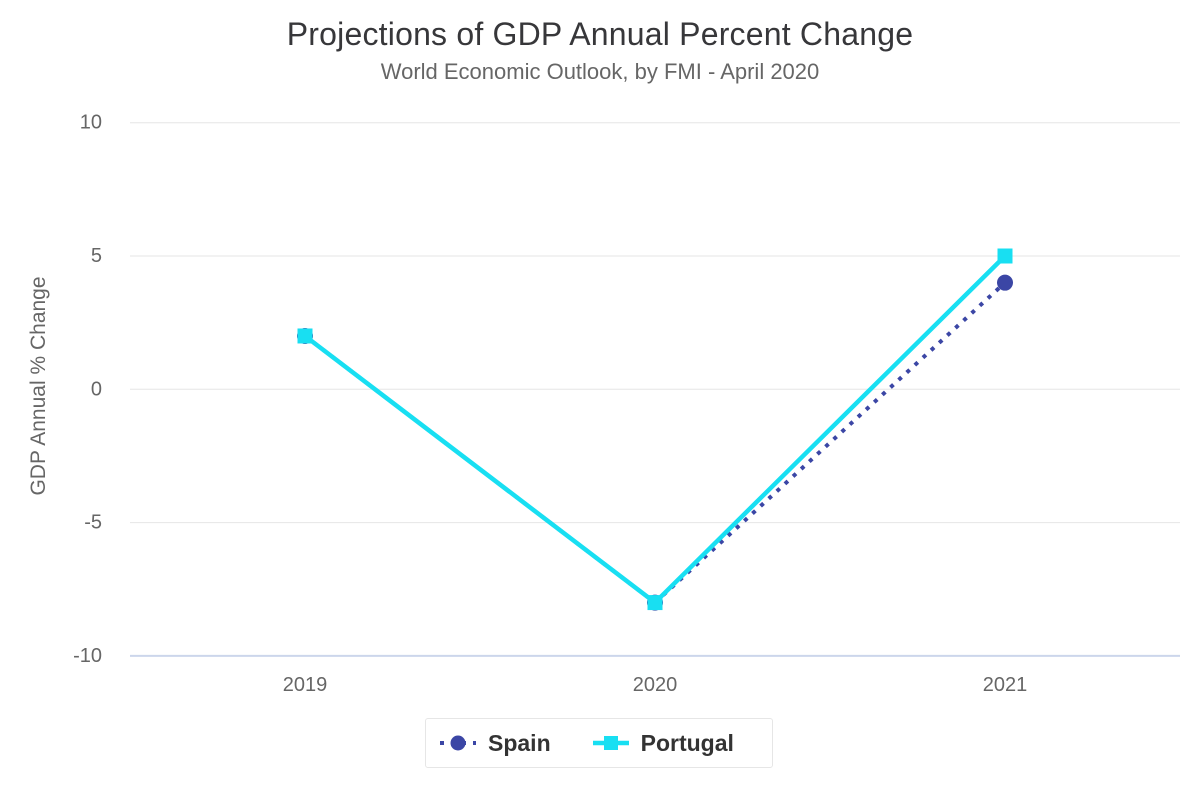 The width and height of the screenshot is (1200, 800). I want to click on portugal-point-2020, so click(655, 603).